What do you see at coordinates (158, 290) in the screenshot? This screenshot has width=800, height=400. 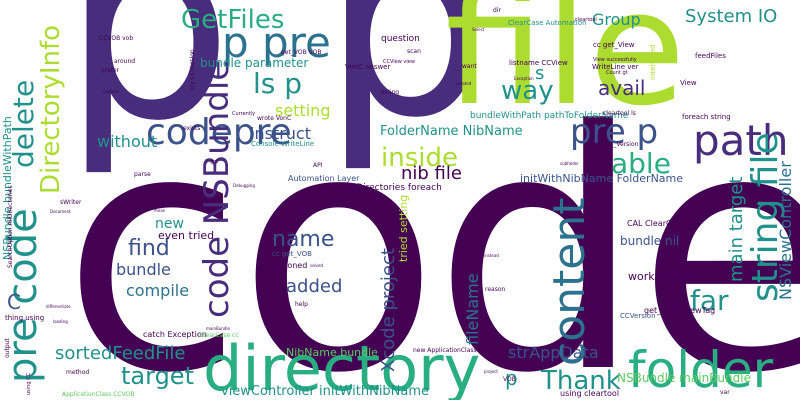 I see `word-compile: compile` at bounding box center [158, 290].